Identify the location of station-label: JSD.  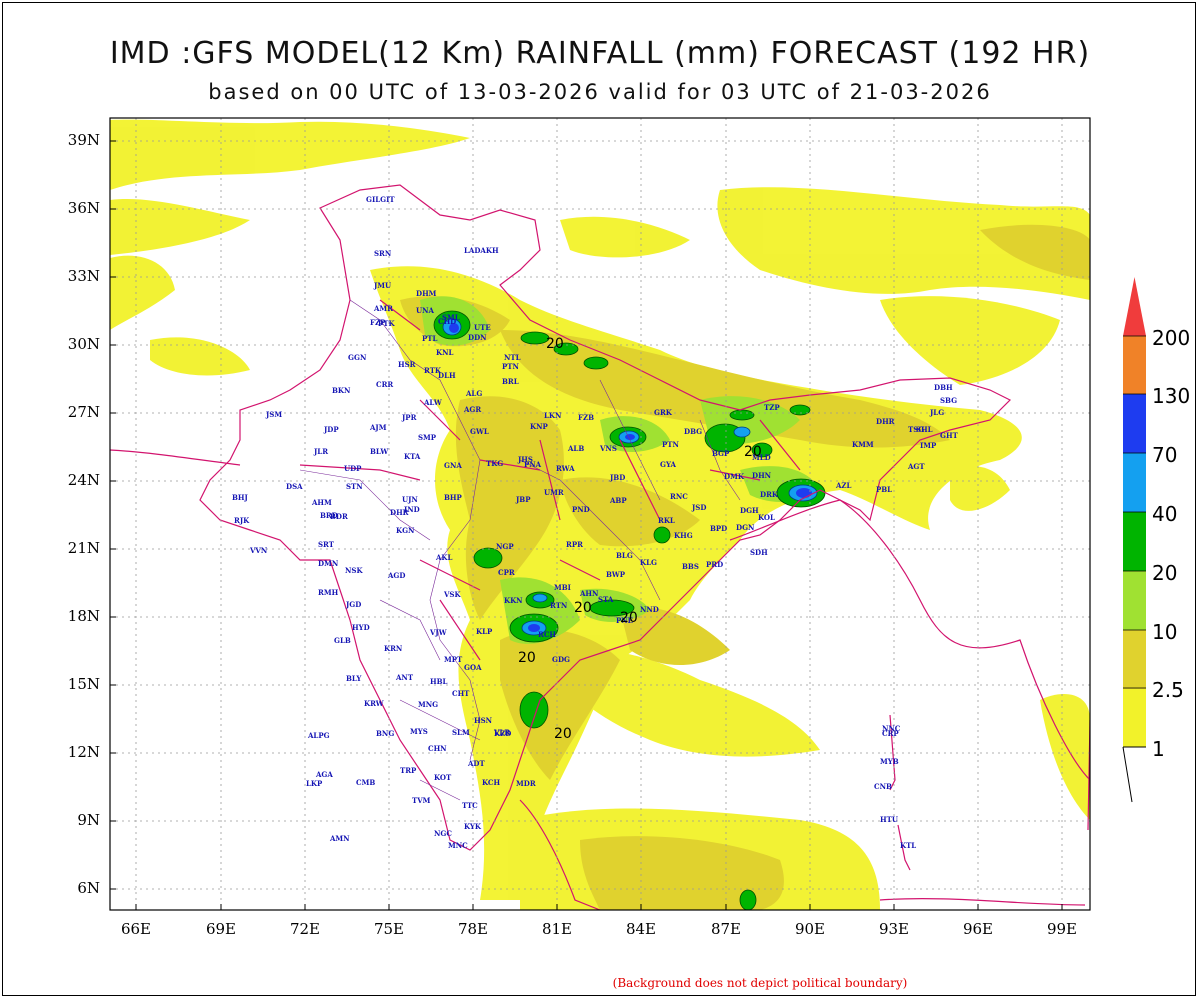
(698, 507).